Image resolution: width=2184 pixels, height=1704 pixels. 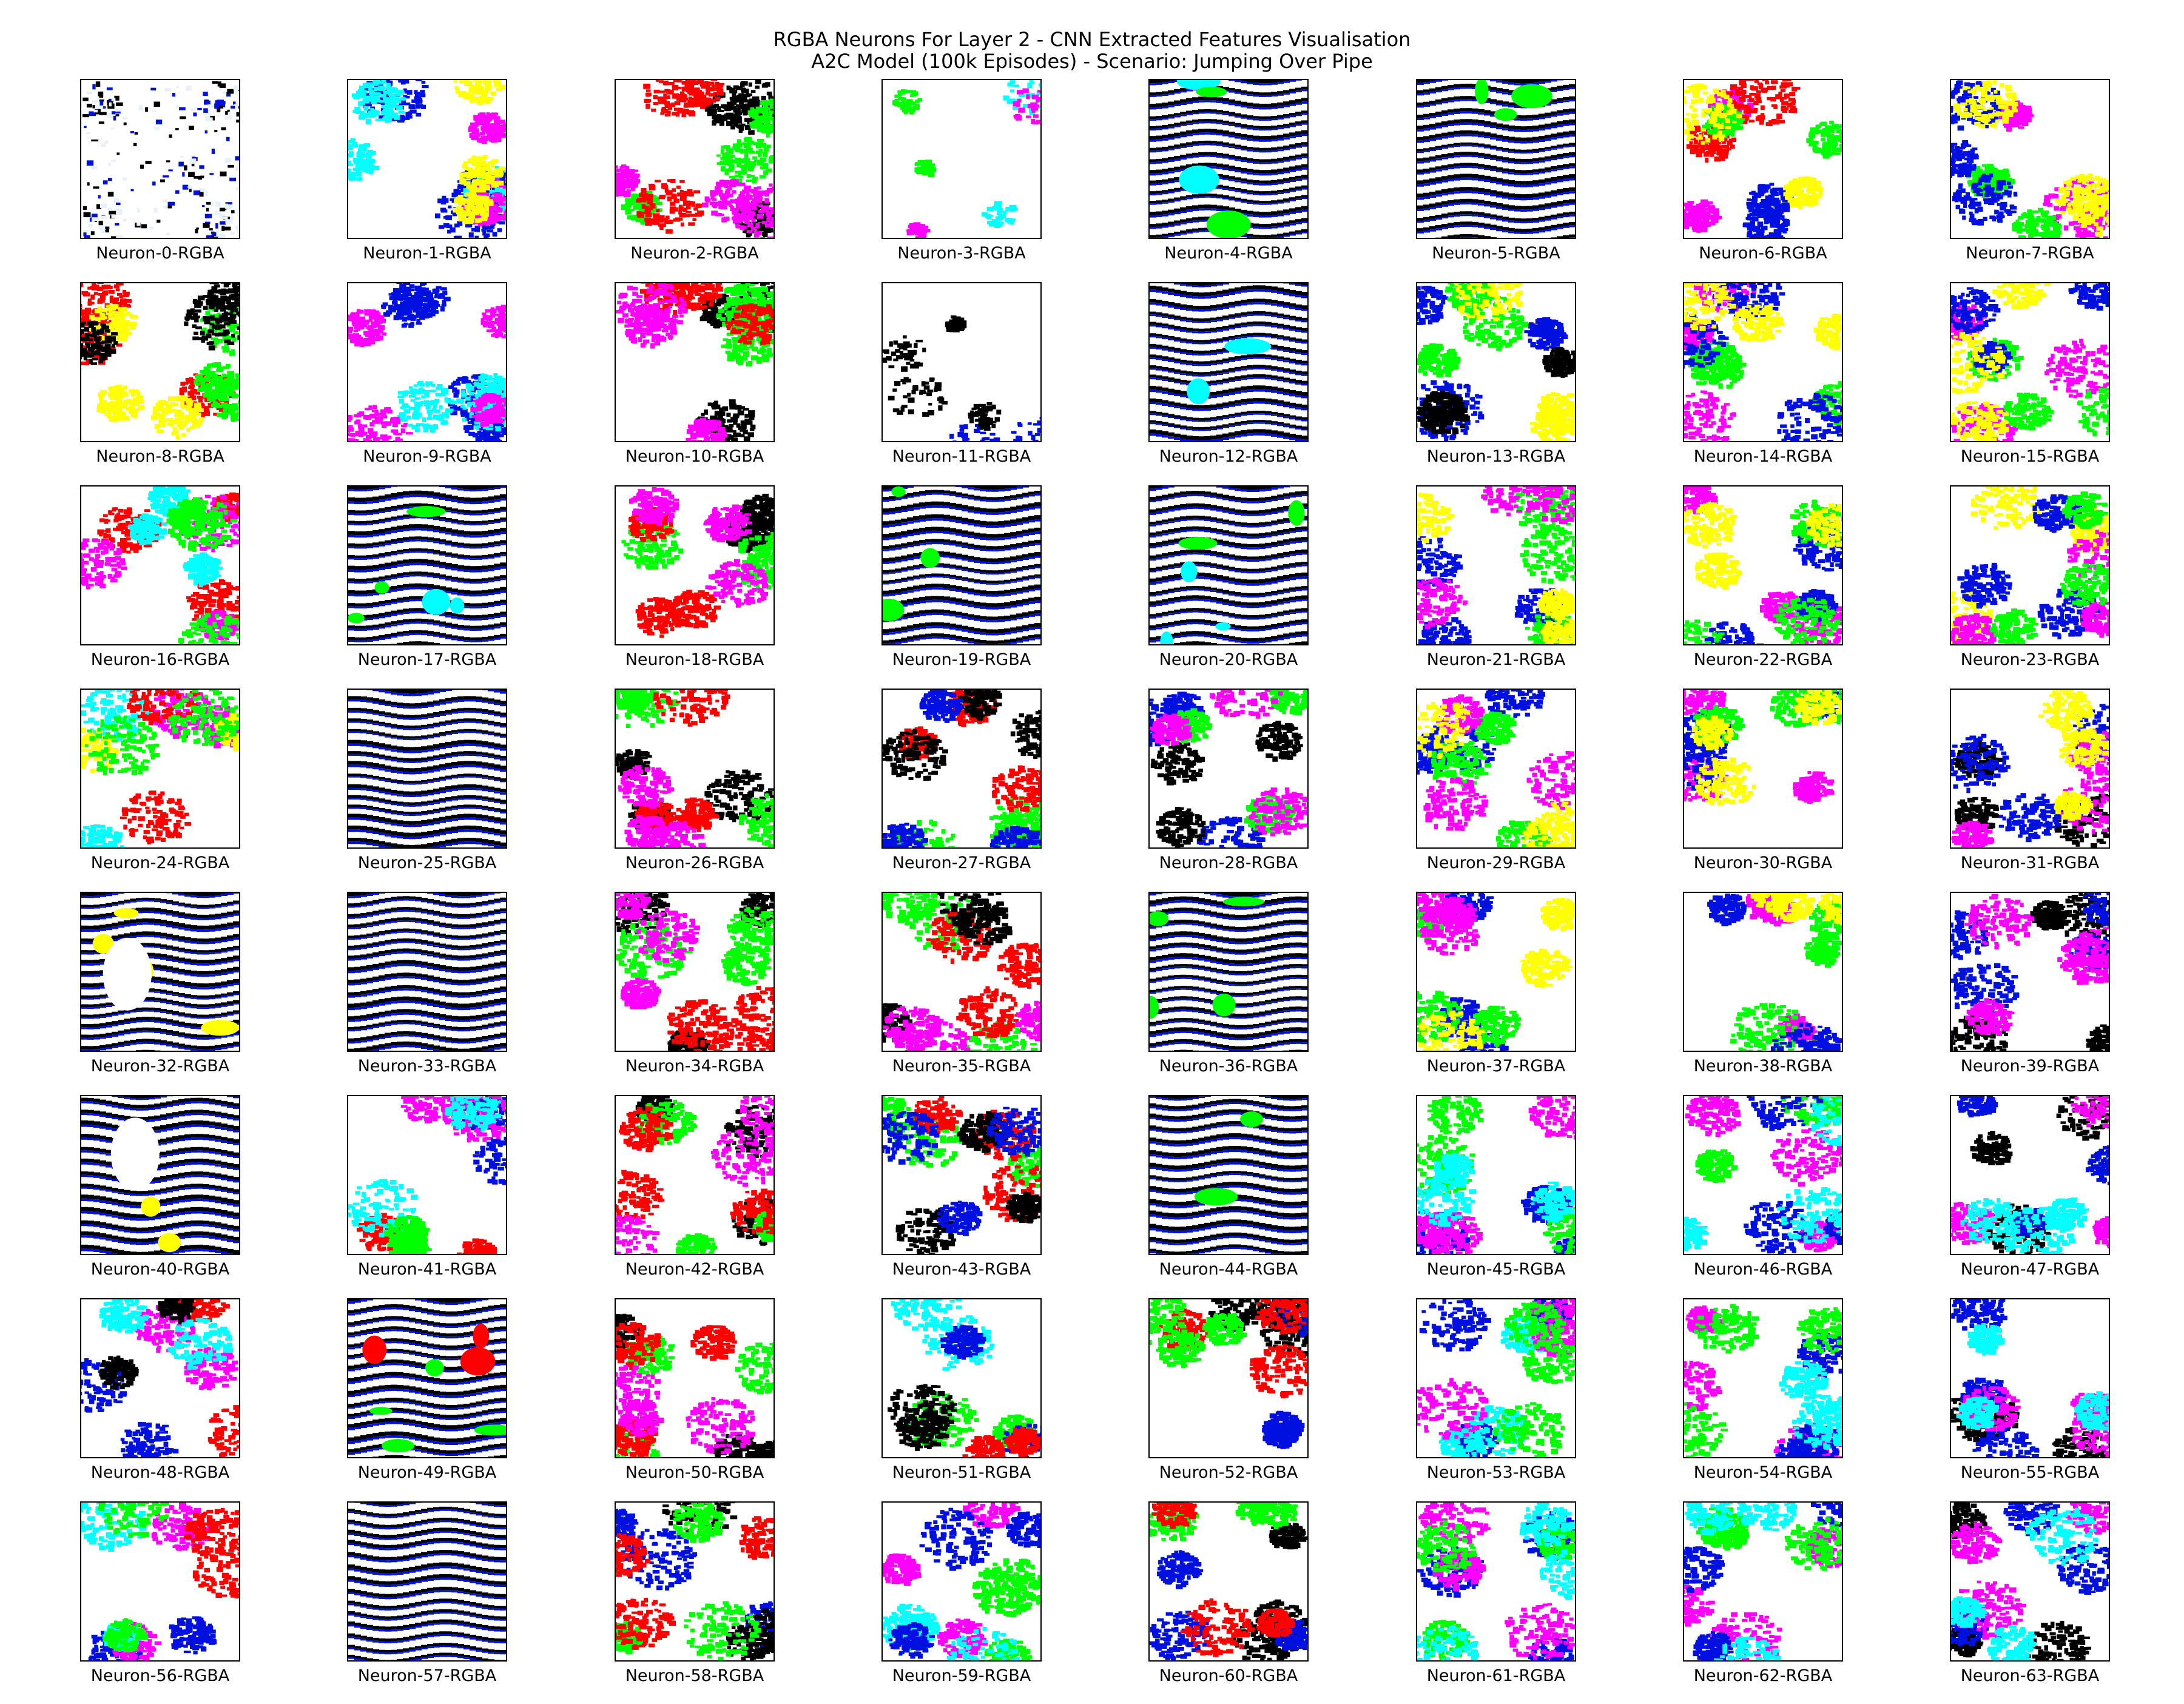 I want to click on neuron-label: Neuron-6-RGBA, so click(x=1763, y=253).